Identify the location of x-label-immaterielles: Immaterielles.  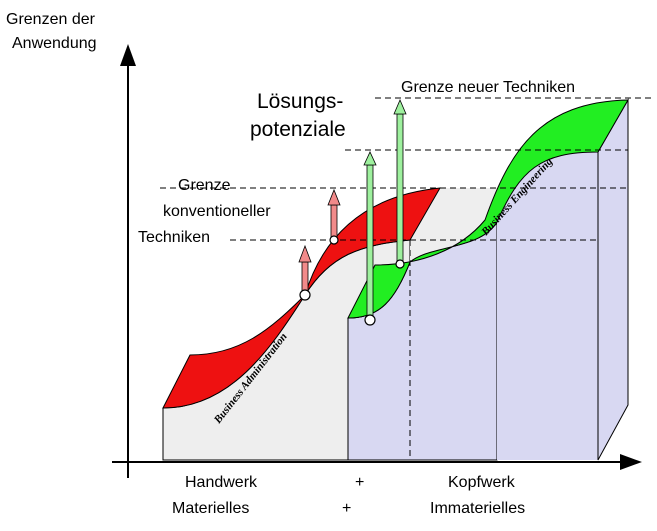
(477, 508).